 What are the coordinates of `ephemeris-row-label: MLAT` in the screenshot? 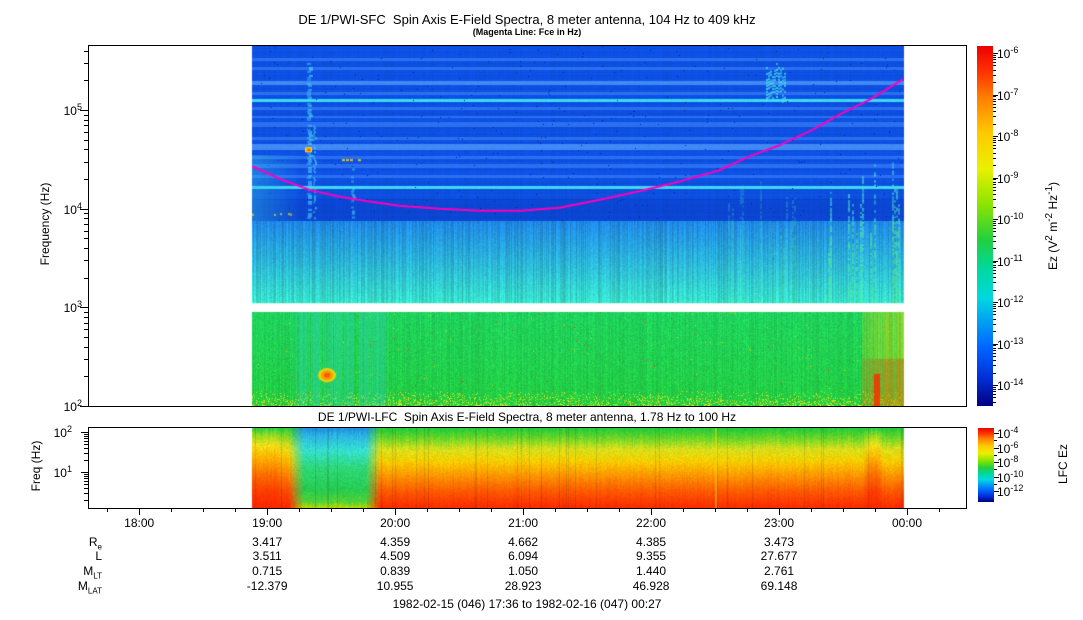 It's located at (89, 587).